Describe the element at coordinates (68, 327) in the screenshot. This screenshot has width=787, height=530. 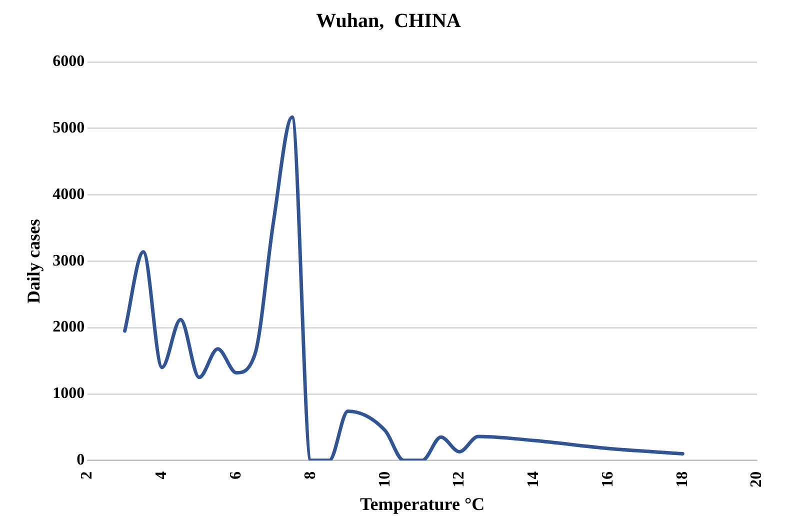
I see `y-tick-label: 2000` at that location.